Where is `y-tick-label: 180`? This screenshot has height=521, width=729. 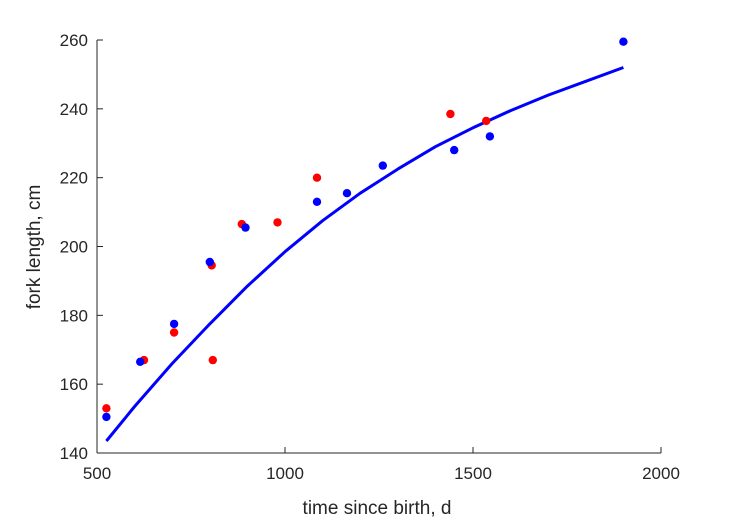
y-tick-label: 180 is located at coordinates (74, 315).